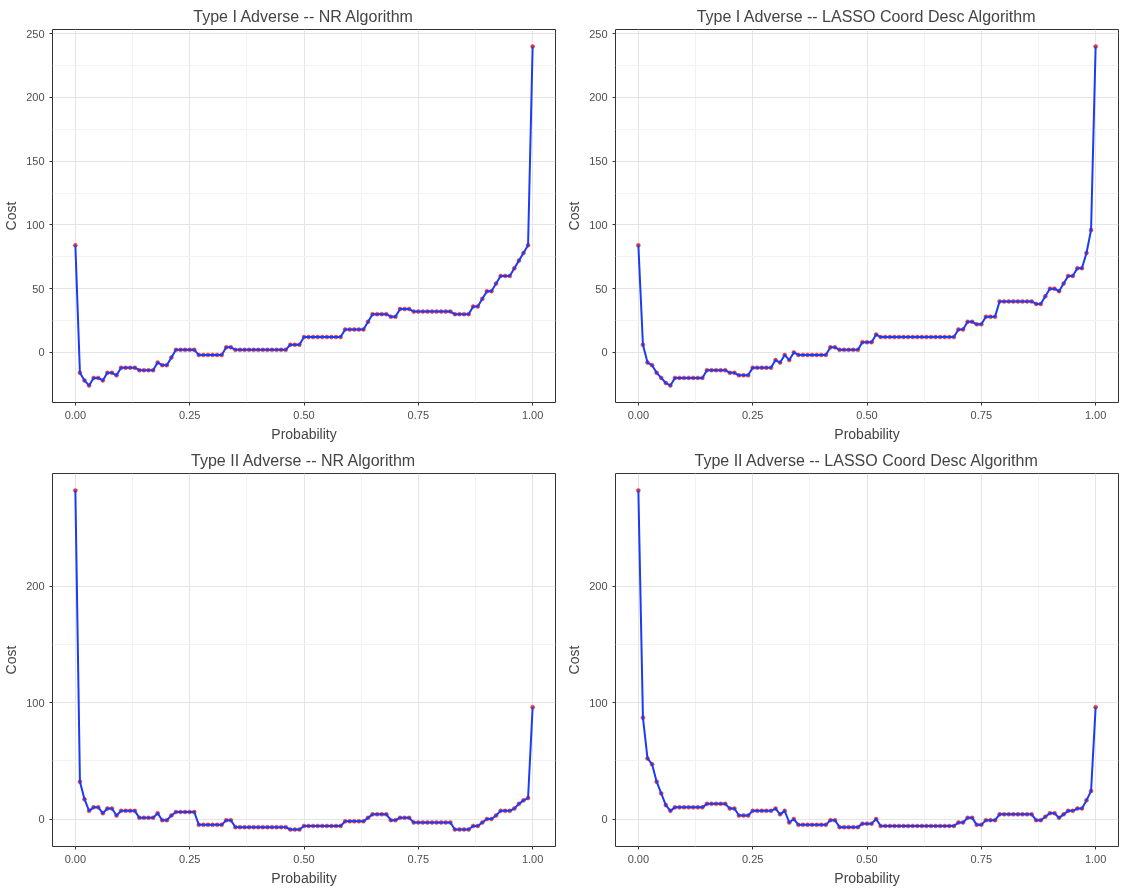 The height and width of the screenshot is (888, 1127). I want to click on chart-title: Type II Adverse -- LASSO Coord Desc Algorithm, so click(866, 460).